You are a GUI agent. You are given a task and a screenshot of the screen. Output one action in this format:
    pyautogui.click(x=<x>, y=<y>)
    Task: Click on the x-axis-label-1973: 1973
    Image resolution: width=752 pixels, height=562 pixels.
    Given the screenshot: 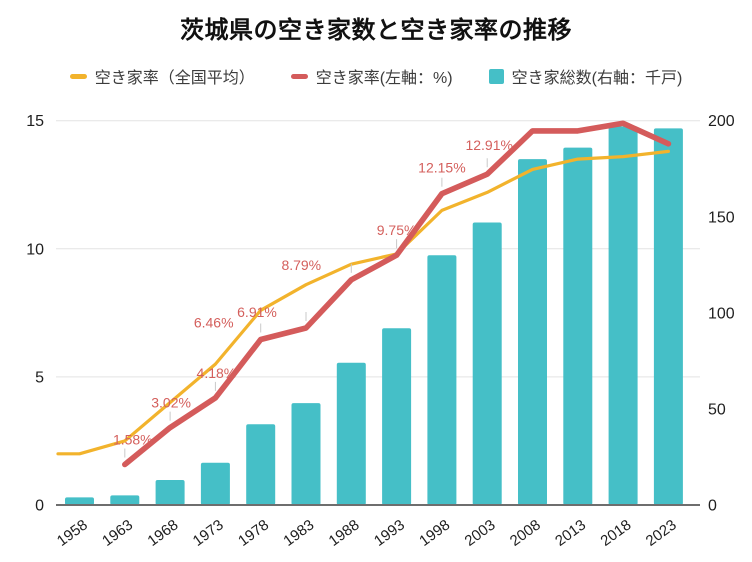 What is the action you would take?
    pyautogui.click(x=208, y=532)
    